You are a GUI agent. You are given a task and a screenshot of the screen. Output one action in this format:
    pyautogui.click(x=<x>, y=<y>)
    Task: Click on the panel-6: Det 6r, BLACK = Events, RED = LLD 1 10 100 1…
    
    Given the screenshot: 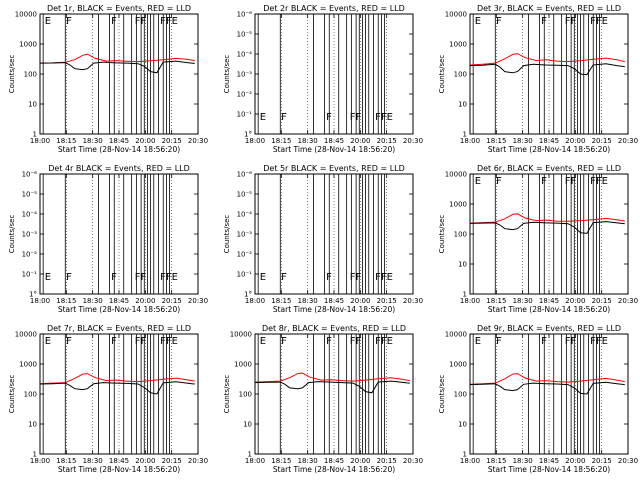 What is the action you would take?
    pyautogui.click(x=538, y=239)
    